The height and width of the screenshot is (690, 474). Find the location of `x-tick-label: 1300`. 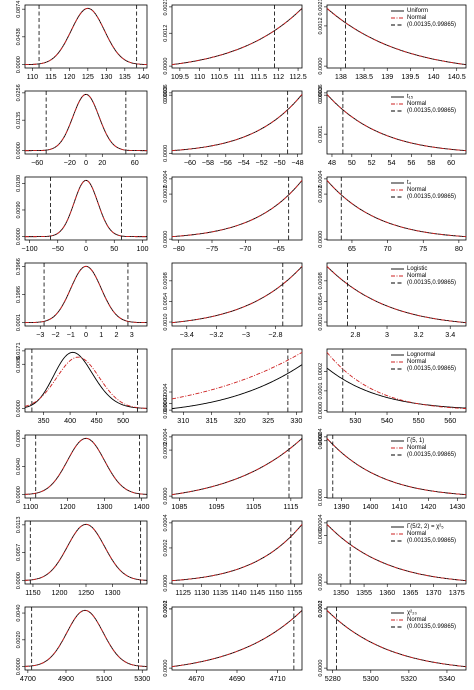

x-tick-label: 1300 is located at coordinates (113, 592).